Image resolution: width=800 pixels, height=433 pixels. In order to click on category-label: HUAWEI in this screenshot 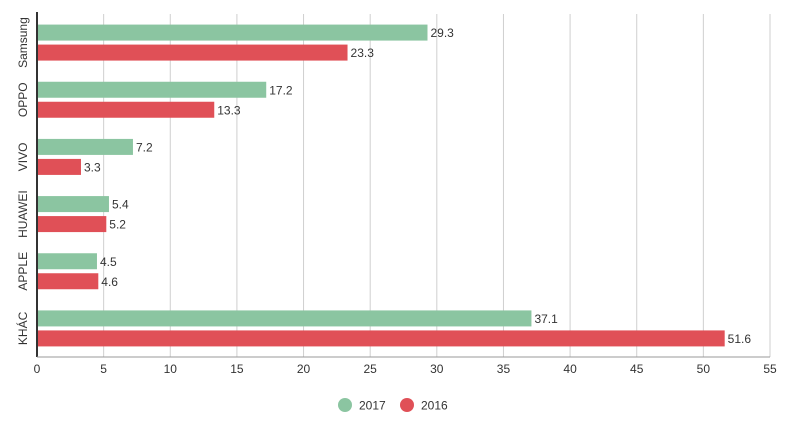, I will do `click(23, 214)`.